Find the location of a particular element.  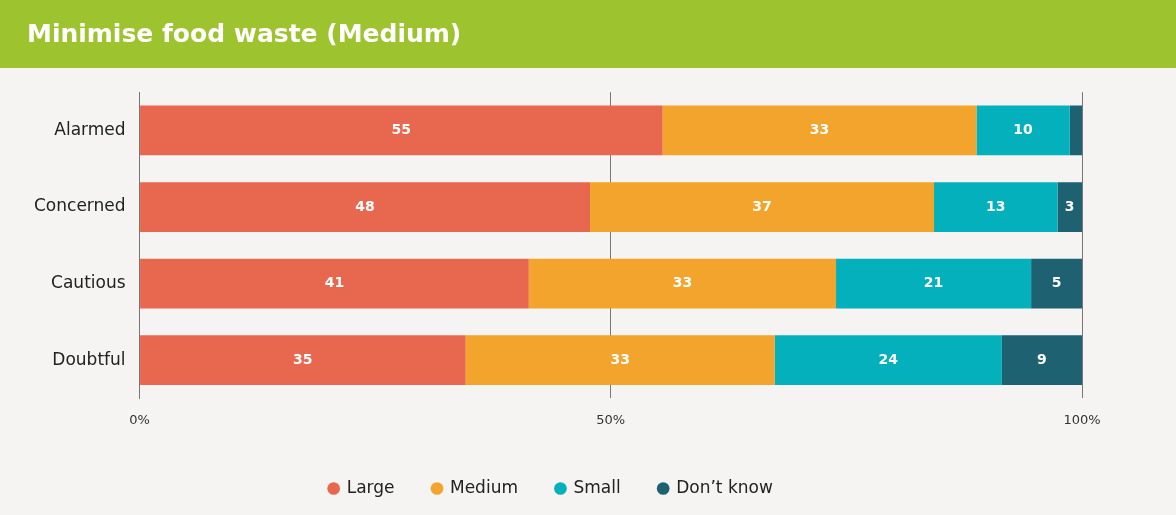

x-tick-label: 100% is located at coordinates (1082, 419).